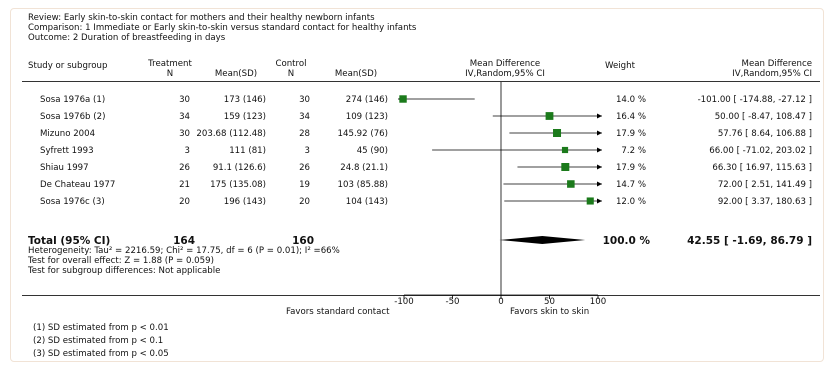 The image size is (830, 366). I want to click on footnote: (1) SD estimated from p < 0.01, so click(101, 328).